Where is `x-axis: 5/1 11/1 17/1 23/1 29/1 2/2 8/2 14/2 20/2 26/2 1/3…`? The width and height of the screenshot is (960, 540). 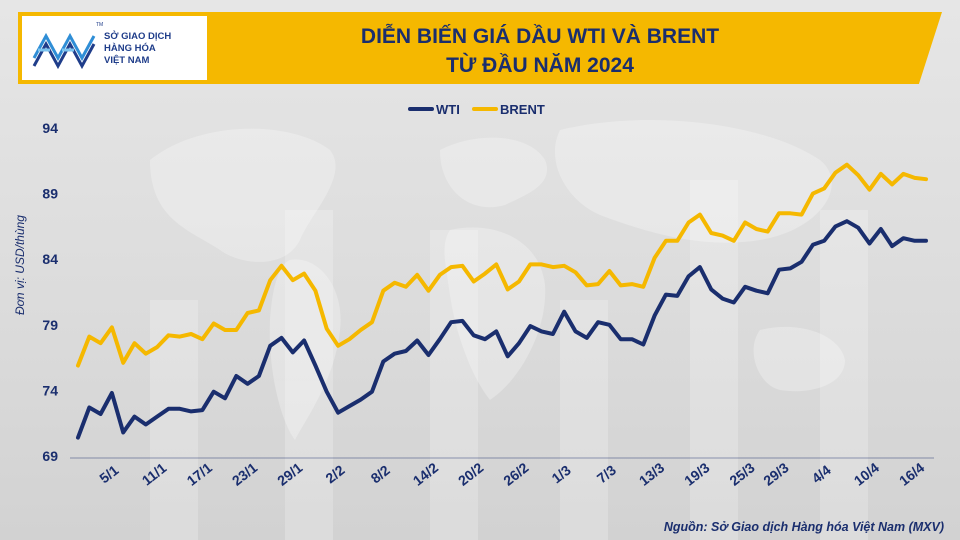
x-axis: 5/1 11/1 17/1 23/1 29/1 2/2 8/2 14/2 20/2 26/2 1/3… is located at coordinates (511, 474).